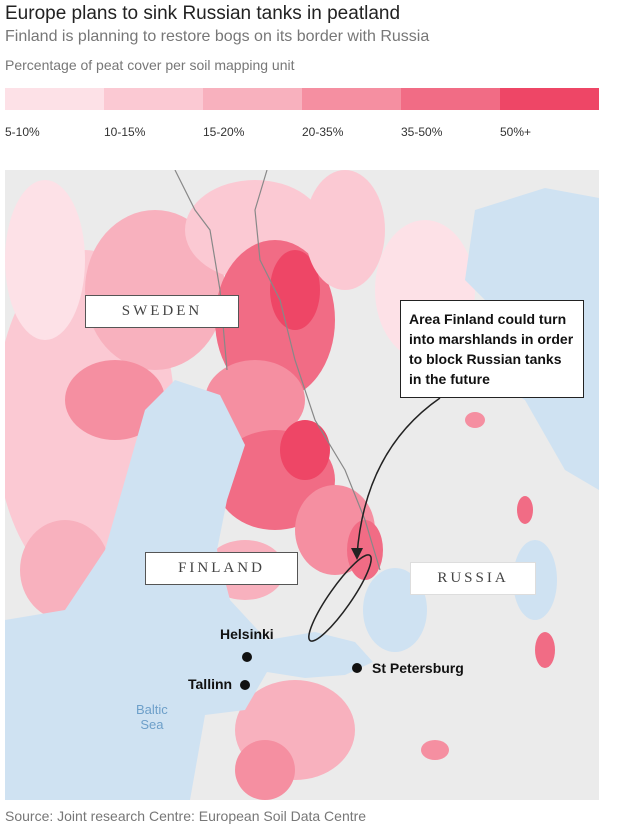 Image resolution: width=621 pixels, height=831 pixels. Describe the element at coordinates (162, 311) in the screenshot. I see `country-label: SWEDEN` at that location.